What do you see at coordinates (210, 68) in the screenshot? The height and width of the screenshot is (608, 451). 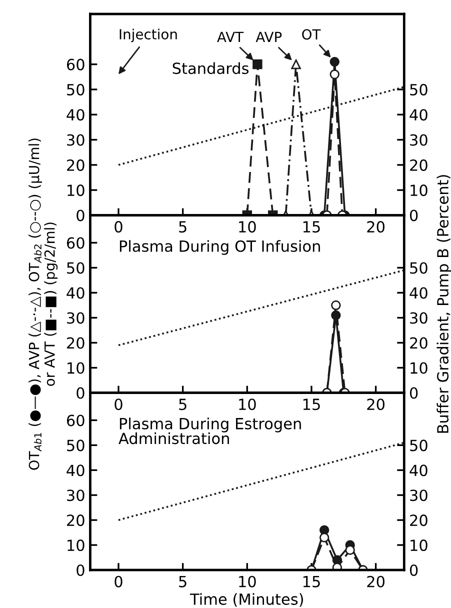 I see `text: Standards` at bounding box center [210, 68].